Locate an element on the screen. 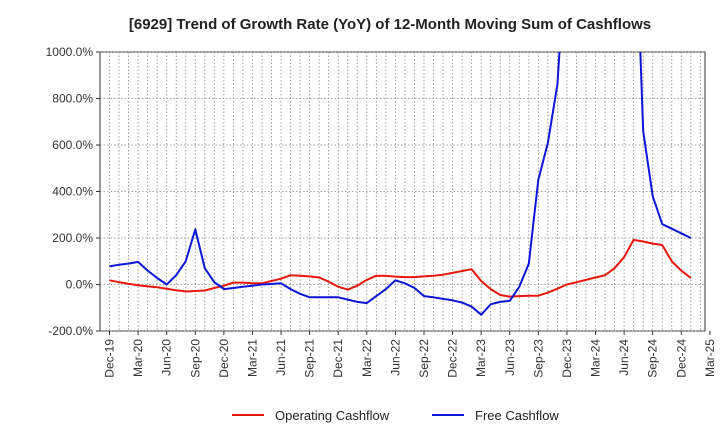 The image size is (720, 440). x-tick-label: Dec-20 is located at coordinates (224, 358).